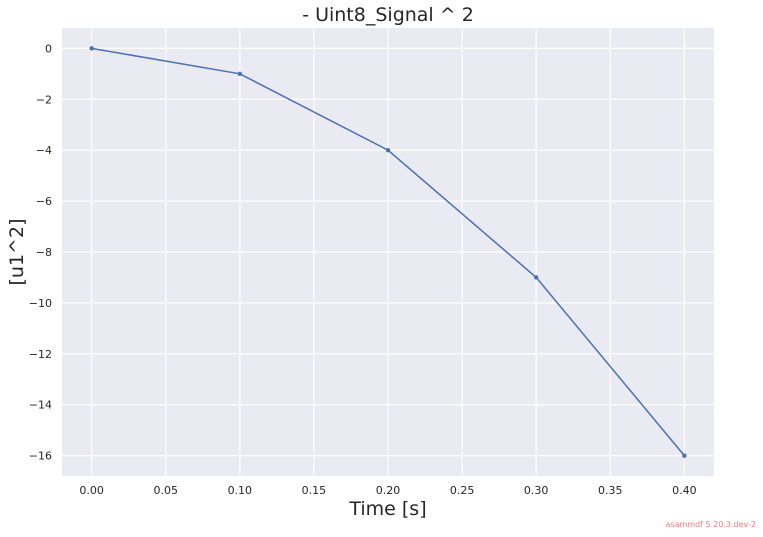 The height and width of the screenshot is (537, 763). What do you see at coordinates (165, 490) in the screenshot?
I see `x-tick-label: 0.05` at bounding box center [165, 490].